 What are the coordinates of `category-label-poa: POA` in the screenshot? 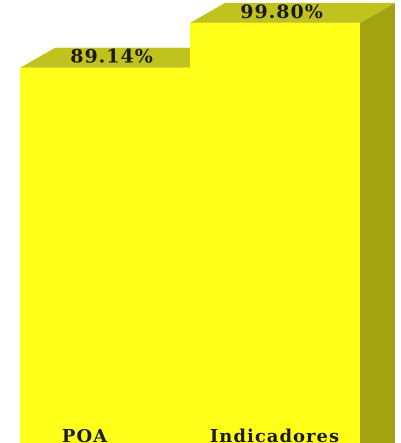 It's located at (85, 434).